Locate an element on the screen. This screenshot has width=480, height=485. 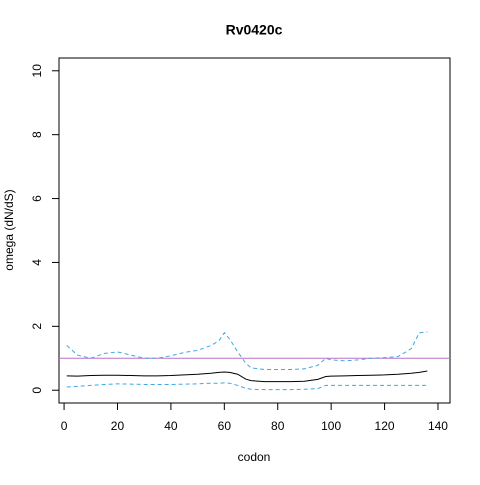
y-axis-label: omega (dN/dS) is located at coordinates (9, 229).